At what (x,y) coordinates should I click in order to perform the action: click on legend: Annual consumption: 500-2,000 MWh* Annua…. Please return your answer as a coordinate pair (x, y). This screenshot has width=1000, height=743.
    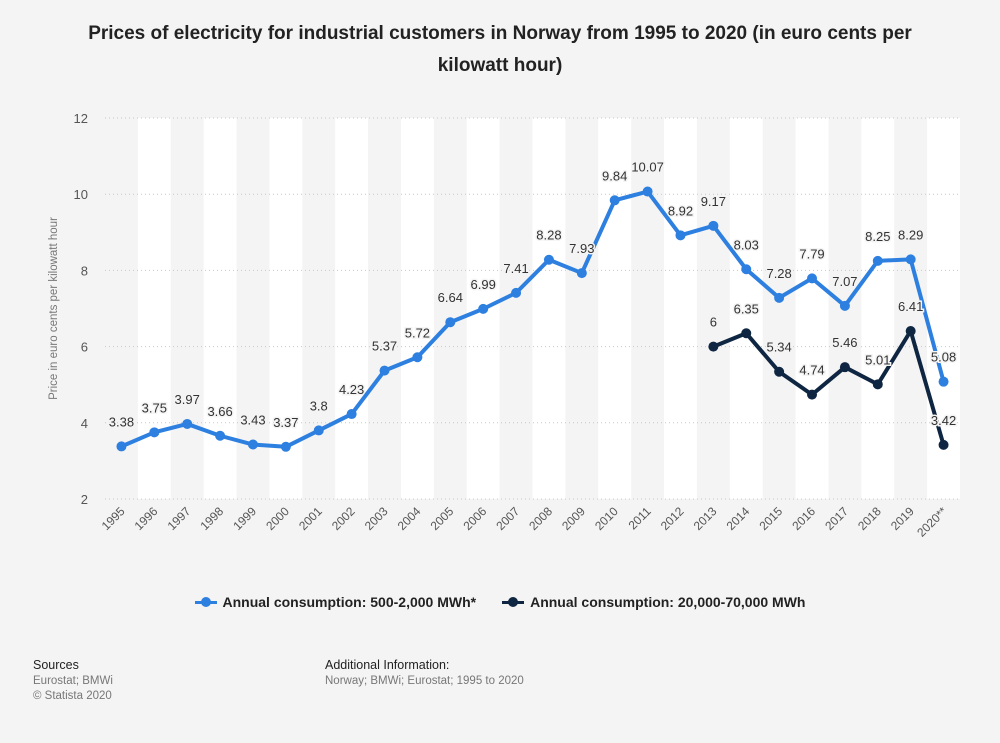
    Looking at the image, I should click on (500, 602).